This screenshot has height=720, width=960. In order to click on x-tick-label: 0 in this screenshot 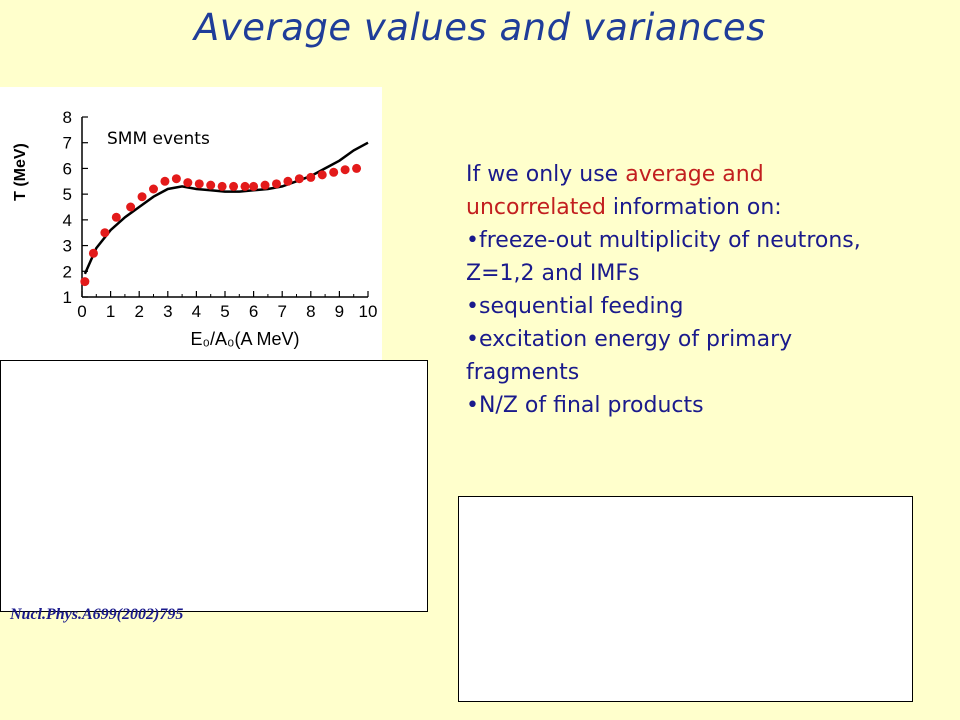, I will do `click(81, 311)`.